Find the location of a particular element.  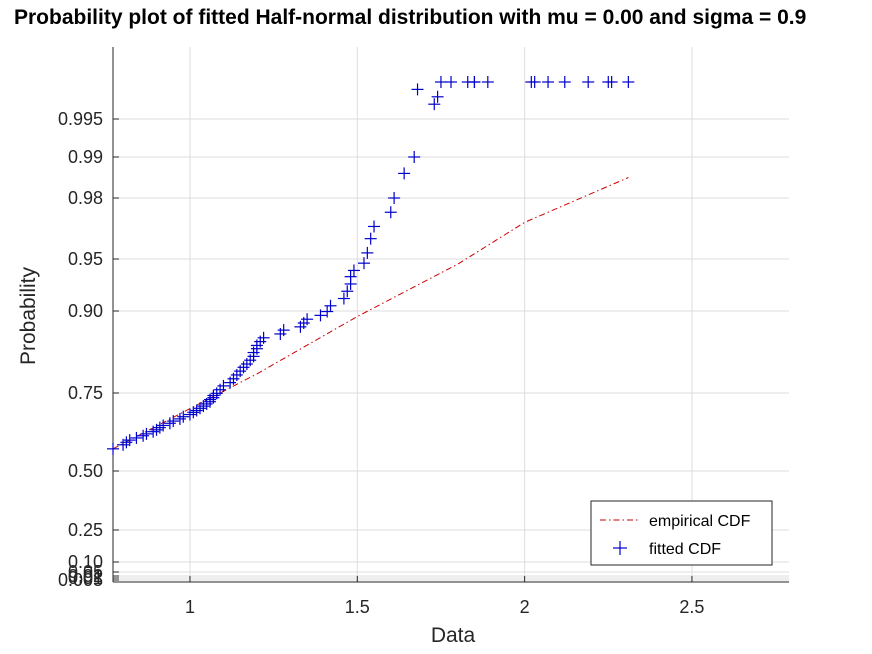

x-axis-label: Data is located at coordinates (453, 635).